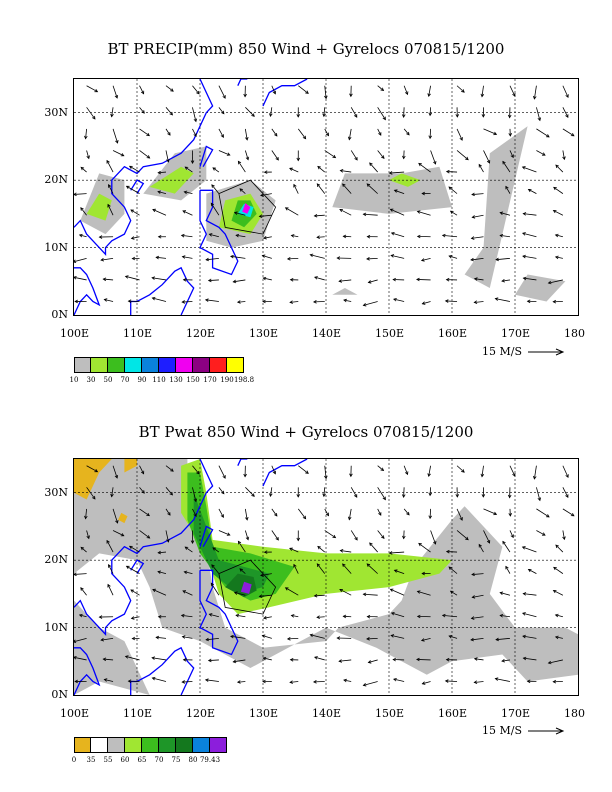 The image size is (612, 792). What do you see at coordinates (108, 760) in the screenshot?
I see `legend-tick-label: 55` at bounding box center [108, 760].